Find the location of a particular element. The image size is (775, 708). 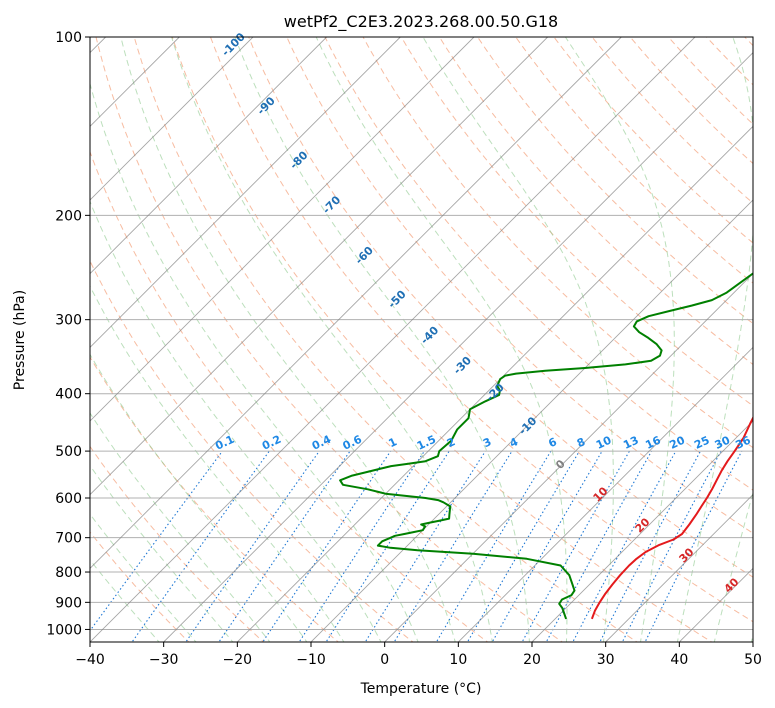

x-tick-label: 10 is located at coordinates (458, 660).